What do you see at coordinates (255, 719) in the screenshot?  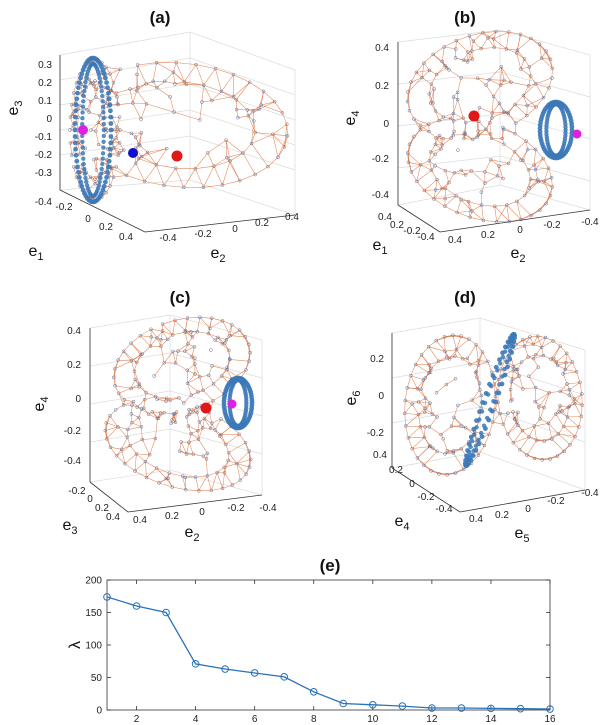 I see `x-tick-label: 6` at bounding box center [255, 719].